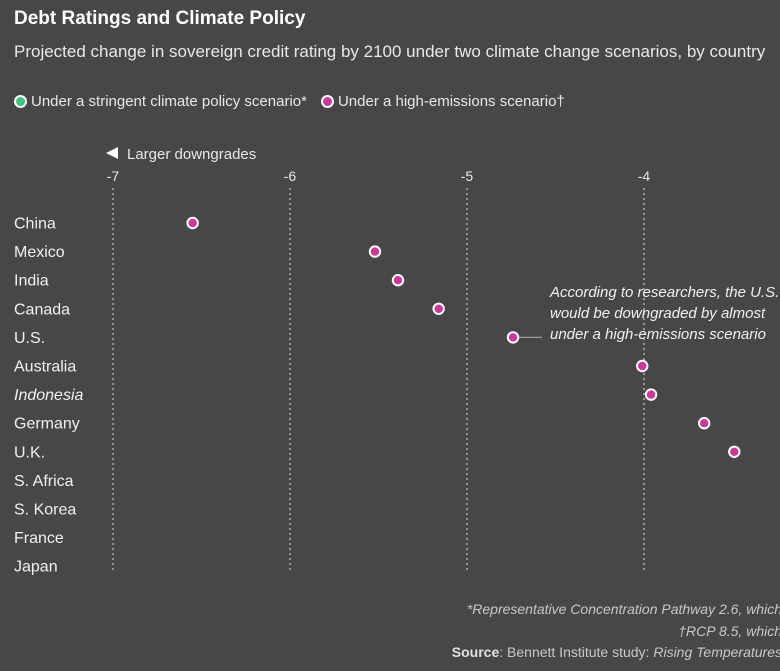  What do you see at coordinates (36, 567) in the screenshot?
I see `category-label: Japan` at bounding box center [36, 567].